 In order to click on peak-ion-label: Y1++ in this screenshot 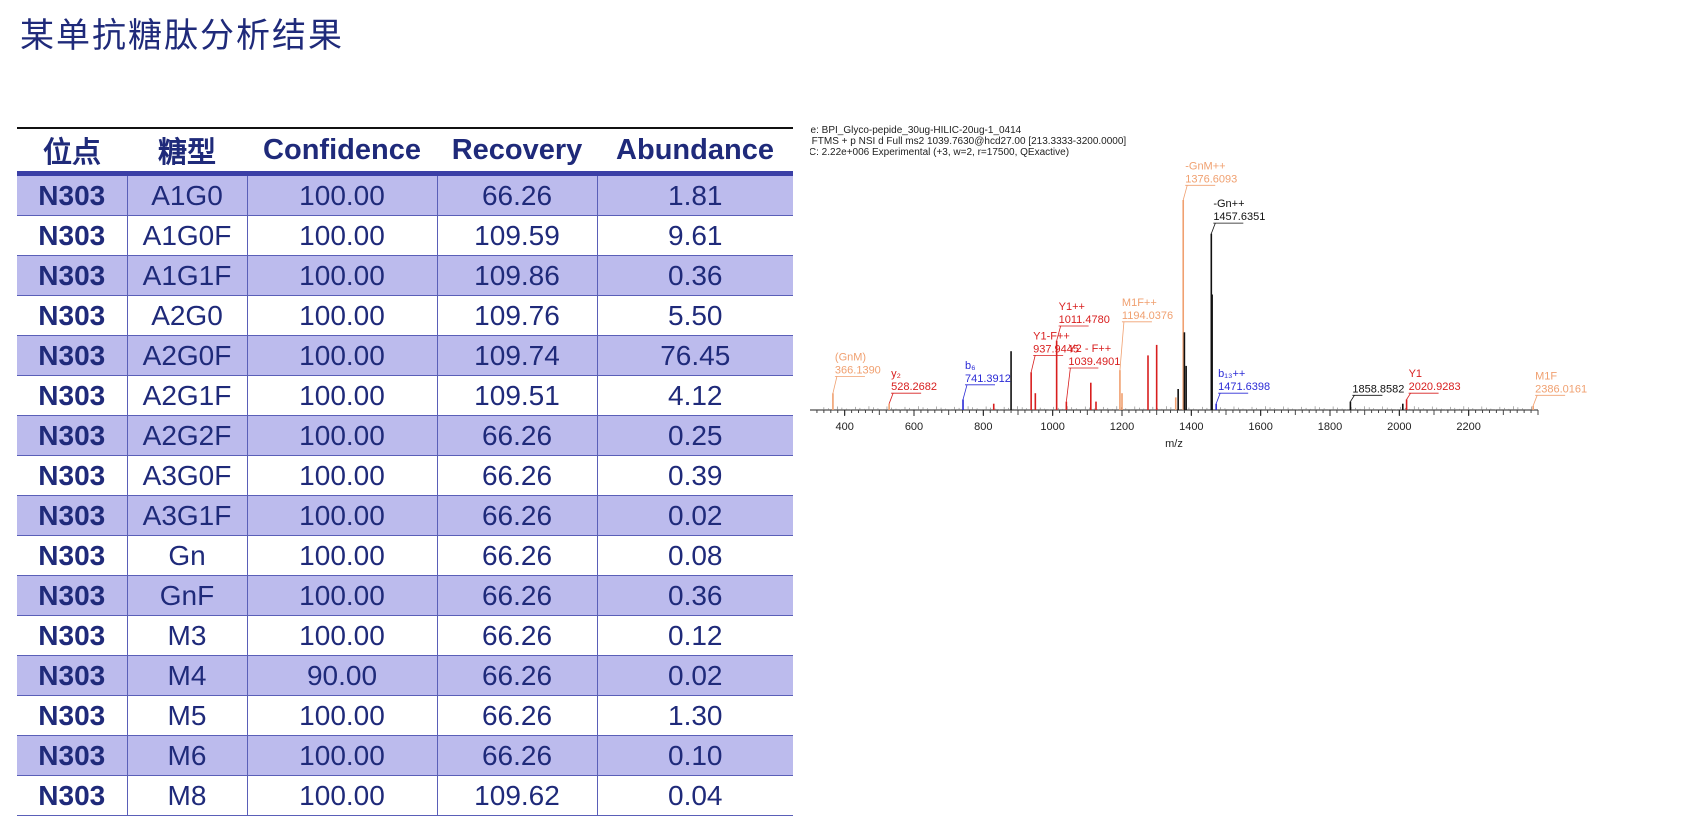, I will do `click(1072, 307)`.